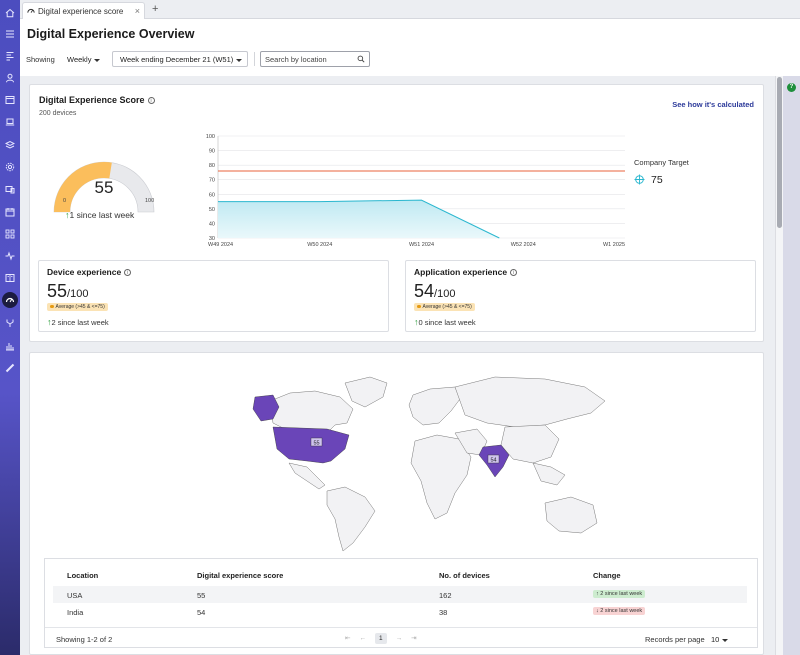 The height and width of the screenshot is (655, 800). Describe the element at coordinates (414, 638) in the screenshot. I see `last-page-icon: ⇥` at that location.